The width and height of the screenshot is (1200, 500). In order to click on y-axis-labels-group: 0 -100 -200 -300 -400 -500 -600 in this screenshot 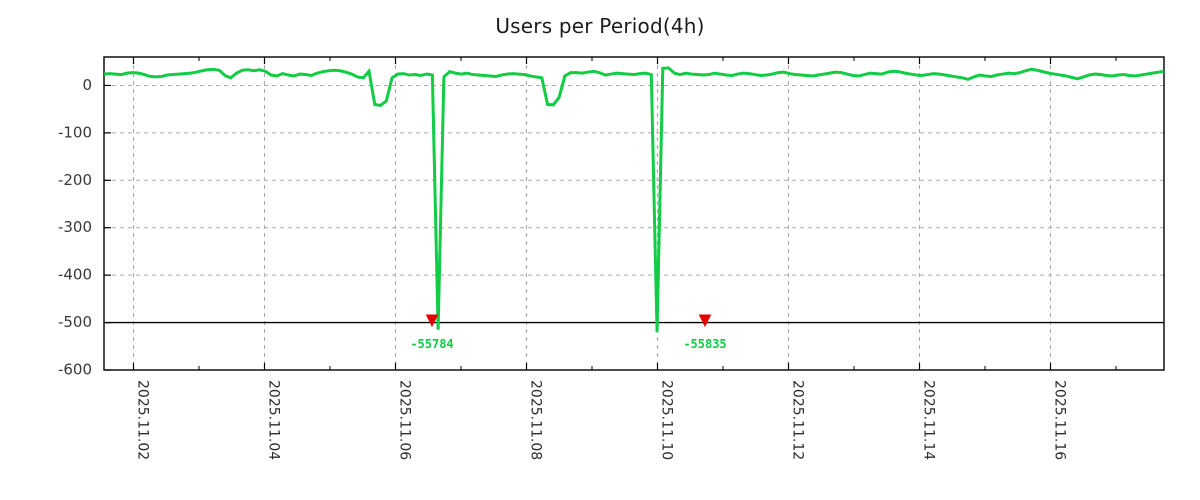, I will do `click(75, 227)`.